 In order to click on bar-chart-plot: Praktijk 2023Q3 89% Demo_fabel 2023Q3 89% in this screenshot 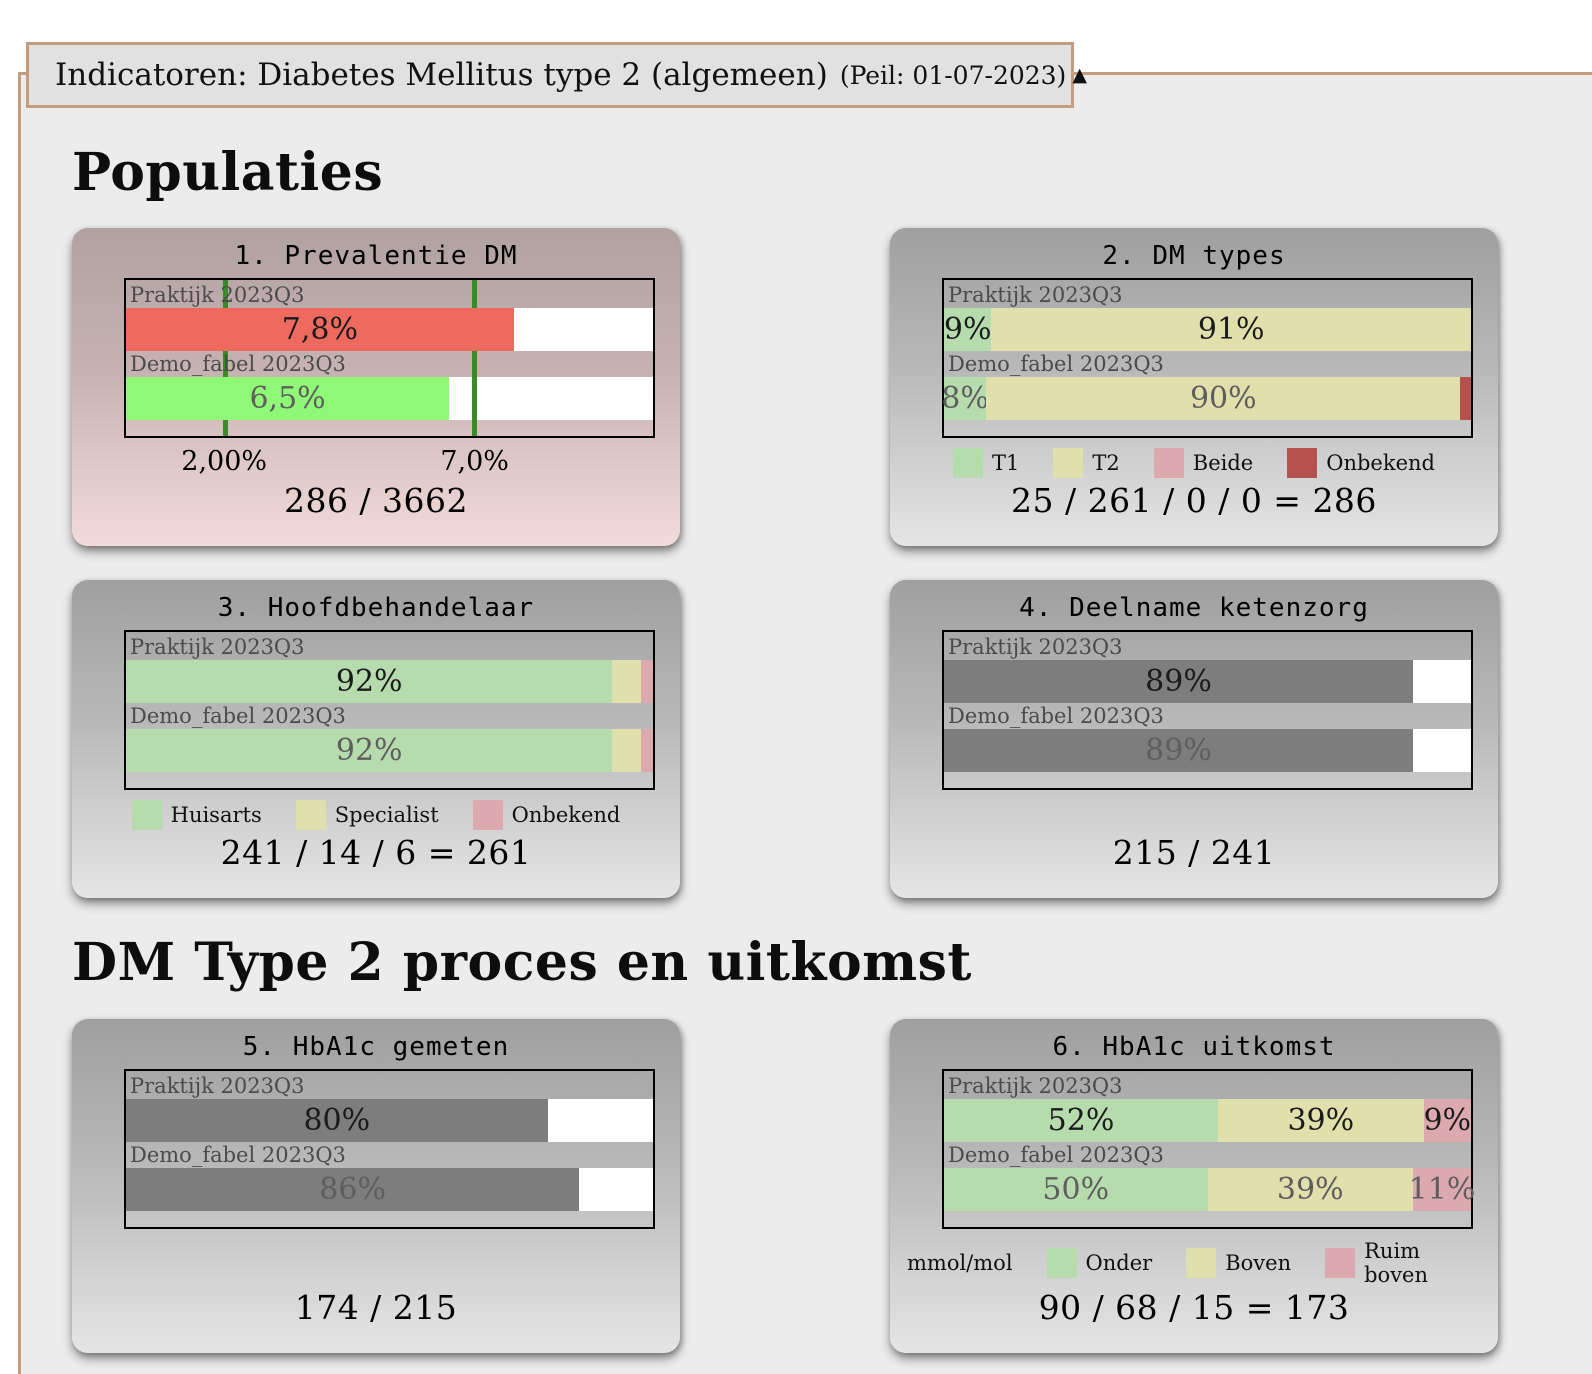, I will do `click(1207, 710)`.